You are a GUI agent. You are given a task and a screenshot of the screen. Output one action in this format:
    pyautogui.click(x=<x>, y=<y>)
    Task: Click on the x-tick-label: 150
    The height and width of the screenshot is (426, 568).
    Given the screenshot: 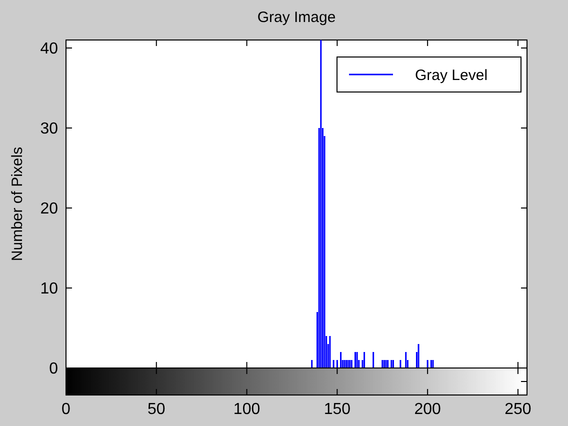 What is the action you would take?
    pyautogui.click(x=337, y=409)
    